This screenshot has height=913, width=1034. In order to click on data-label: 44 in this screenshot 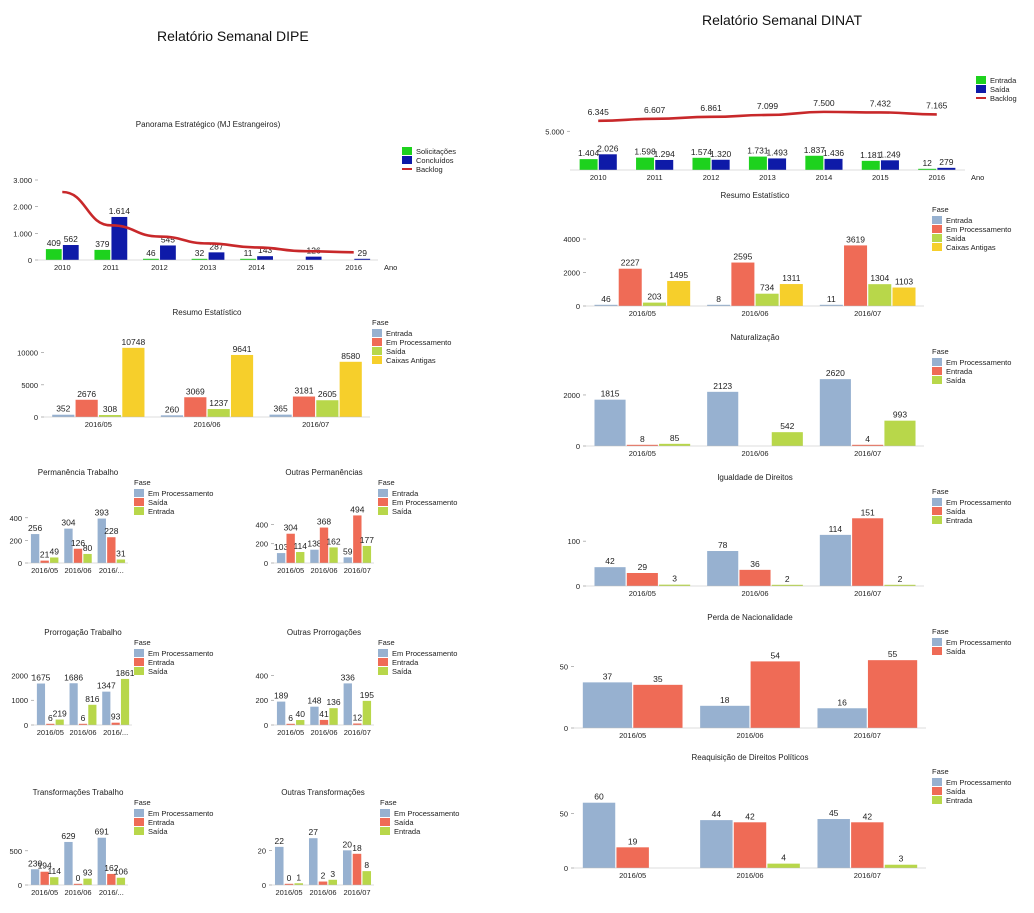, I will do `click(717, 814)`.